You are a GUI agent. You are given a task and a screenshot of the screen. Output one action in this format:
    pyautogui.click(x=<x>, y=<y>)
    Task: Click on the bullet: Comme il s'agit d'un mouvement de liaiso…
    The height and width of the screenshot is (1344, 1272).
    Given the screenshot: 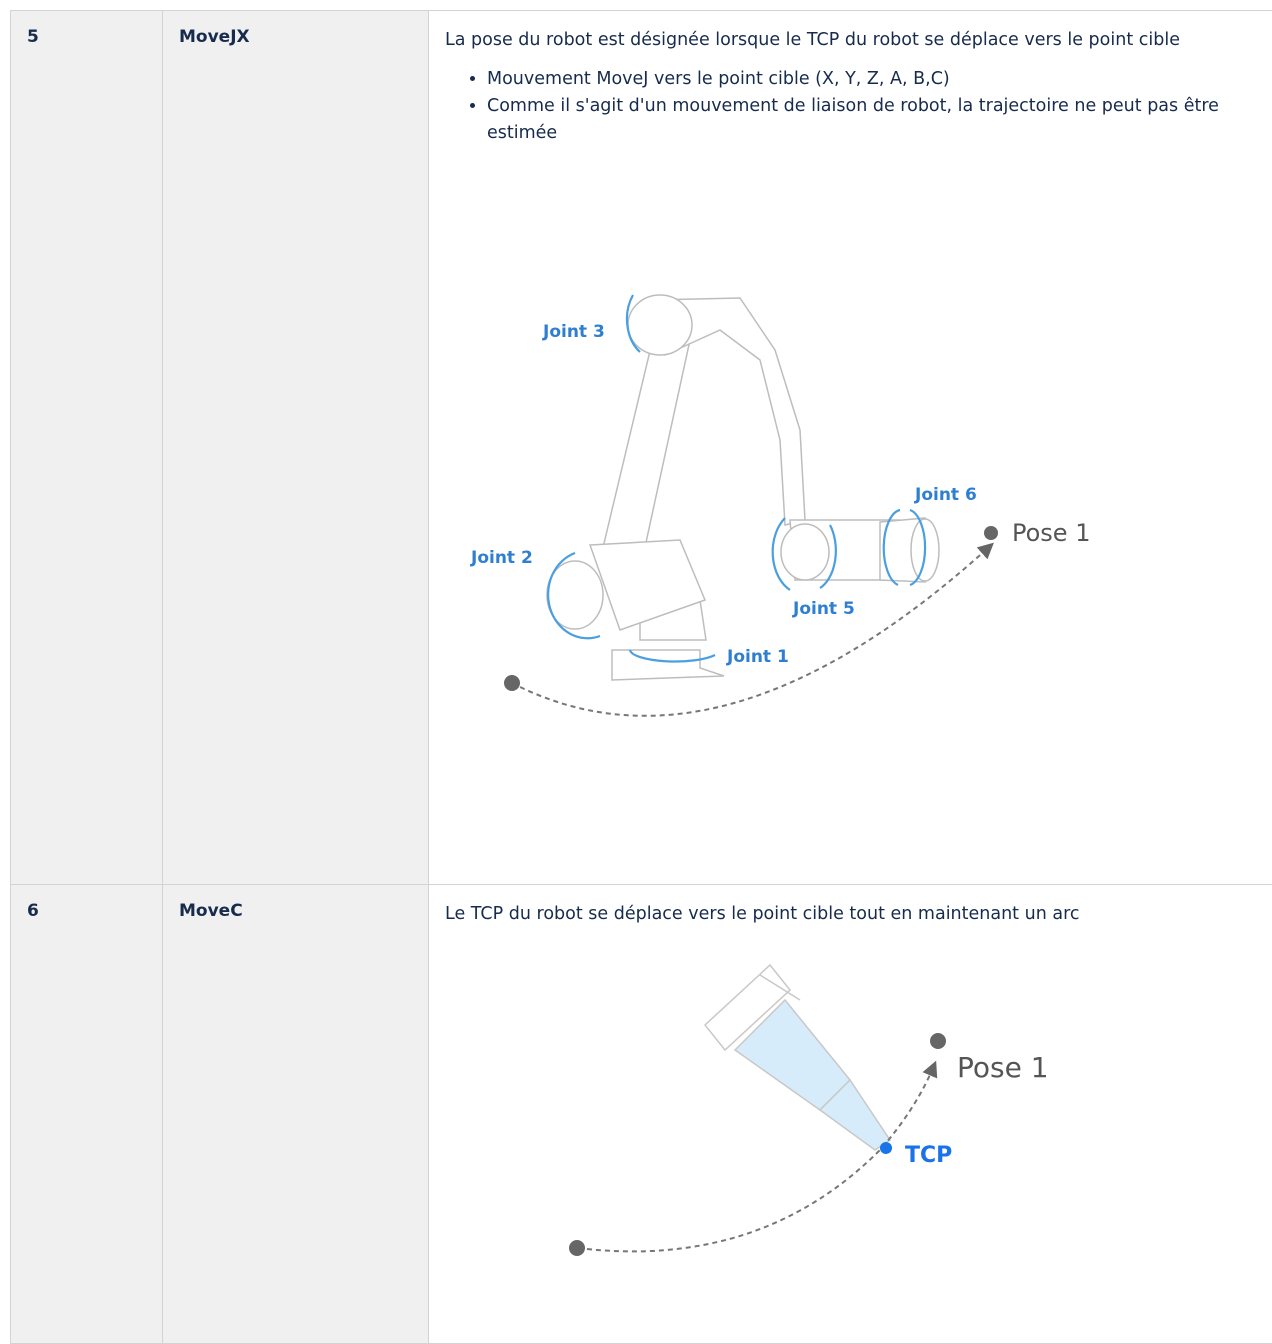 What is the action you would take?
    pyautogui.click(x=874, y=120)
    